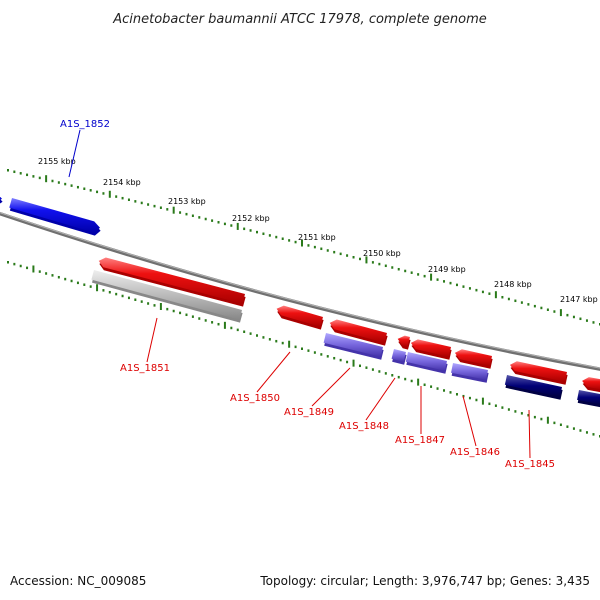 The height and width of the screenshot is (600, 600). Describe the element at coordinates (513, 284) in the screenshot. I see `tick-label: 2148 kbp` at that location.